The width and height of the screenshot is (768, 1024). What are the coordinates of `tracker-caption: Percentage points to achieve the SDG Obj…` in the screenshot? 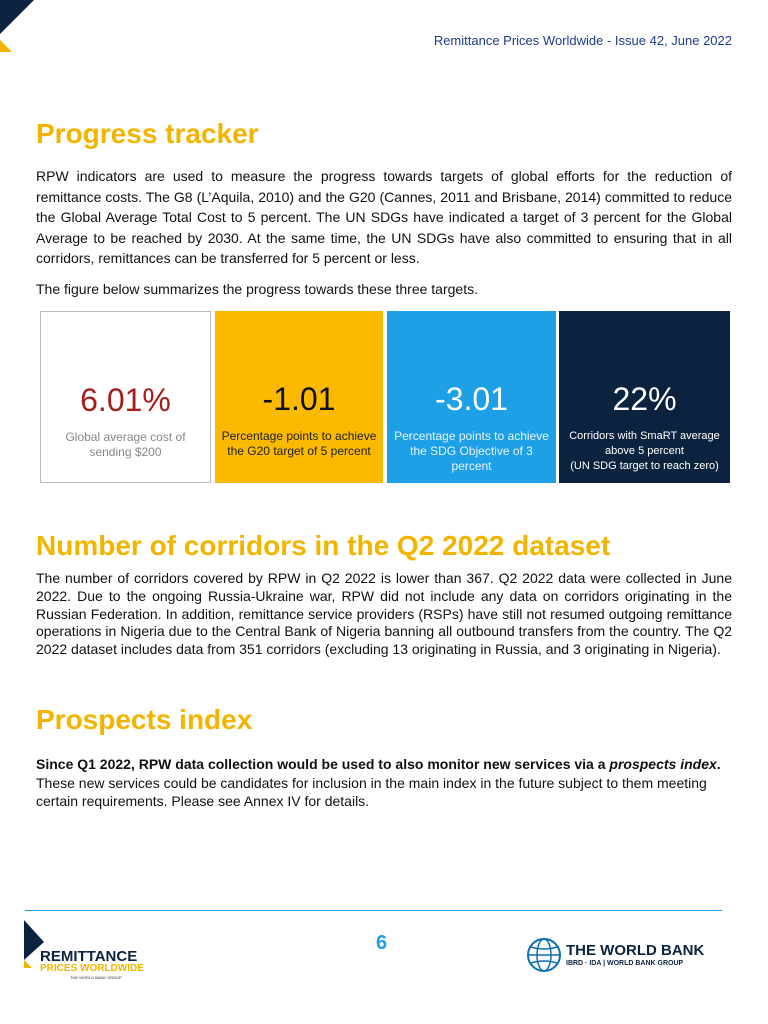 It's located at (471, 451).